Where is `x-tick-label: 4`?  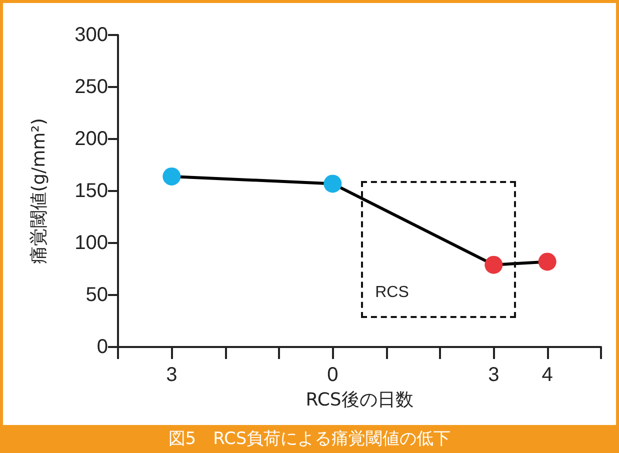 x-tick-label: 4 is located at coordinates (547, 375).